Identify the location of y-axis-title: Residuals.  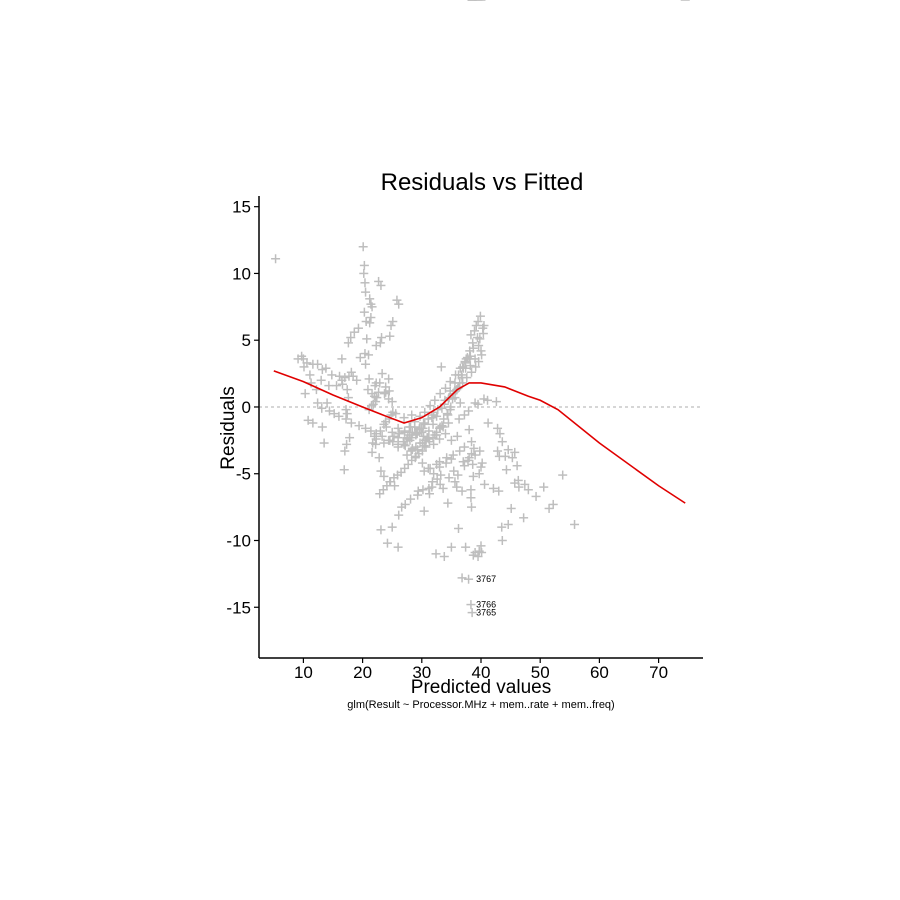
(228, 427).